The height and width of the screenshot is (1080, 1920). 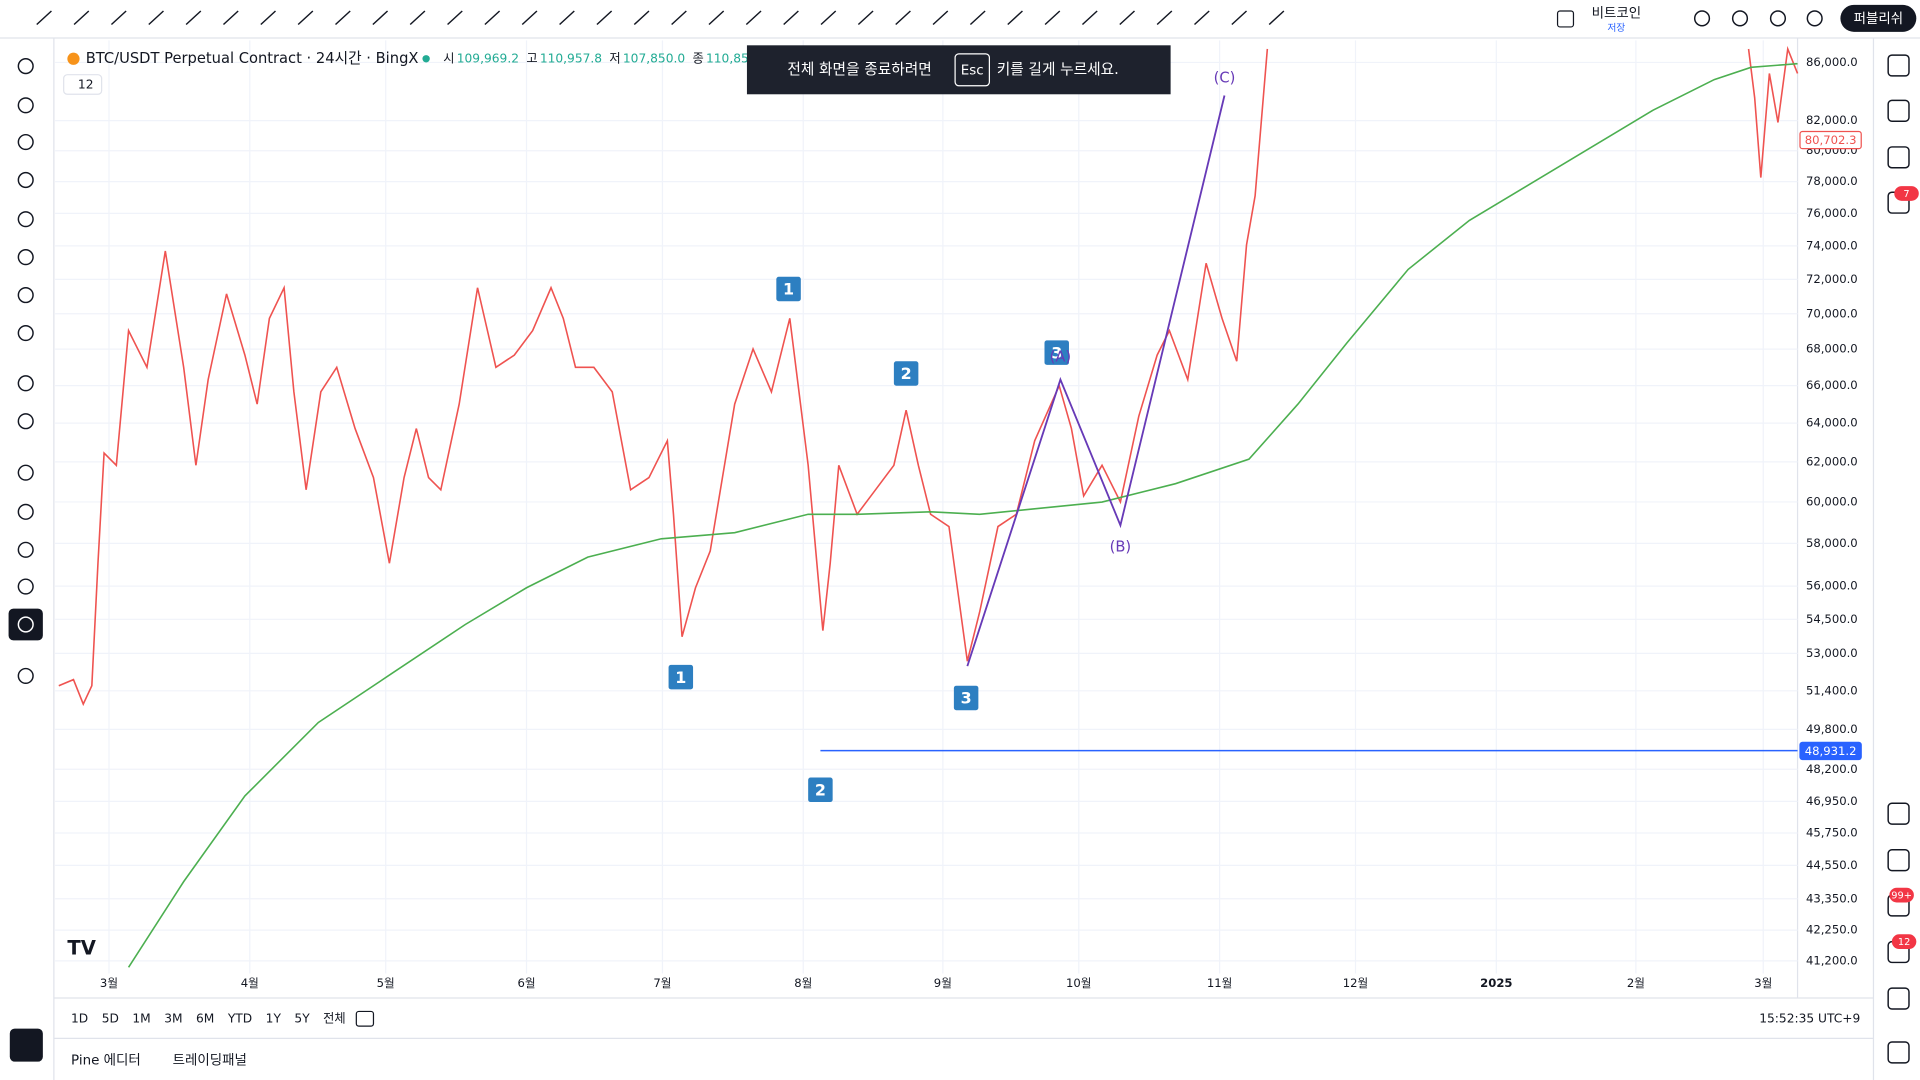 What do you see at coordinates (1878, 18) in the screenshot?
I see `publish-button` at bounding box center [1878, 18].